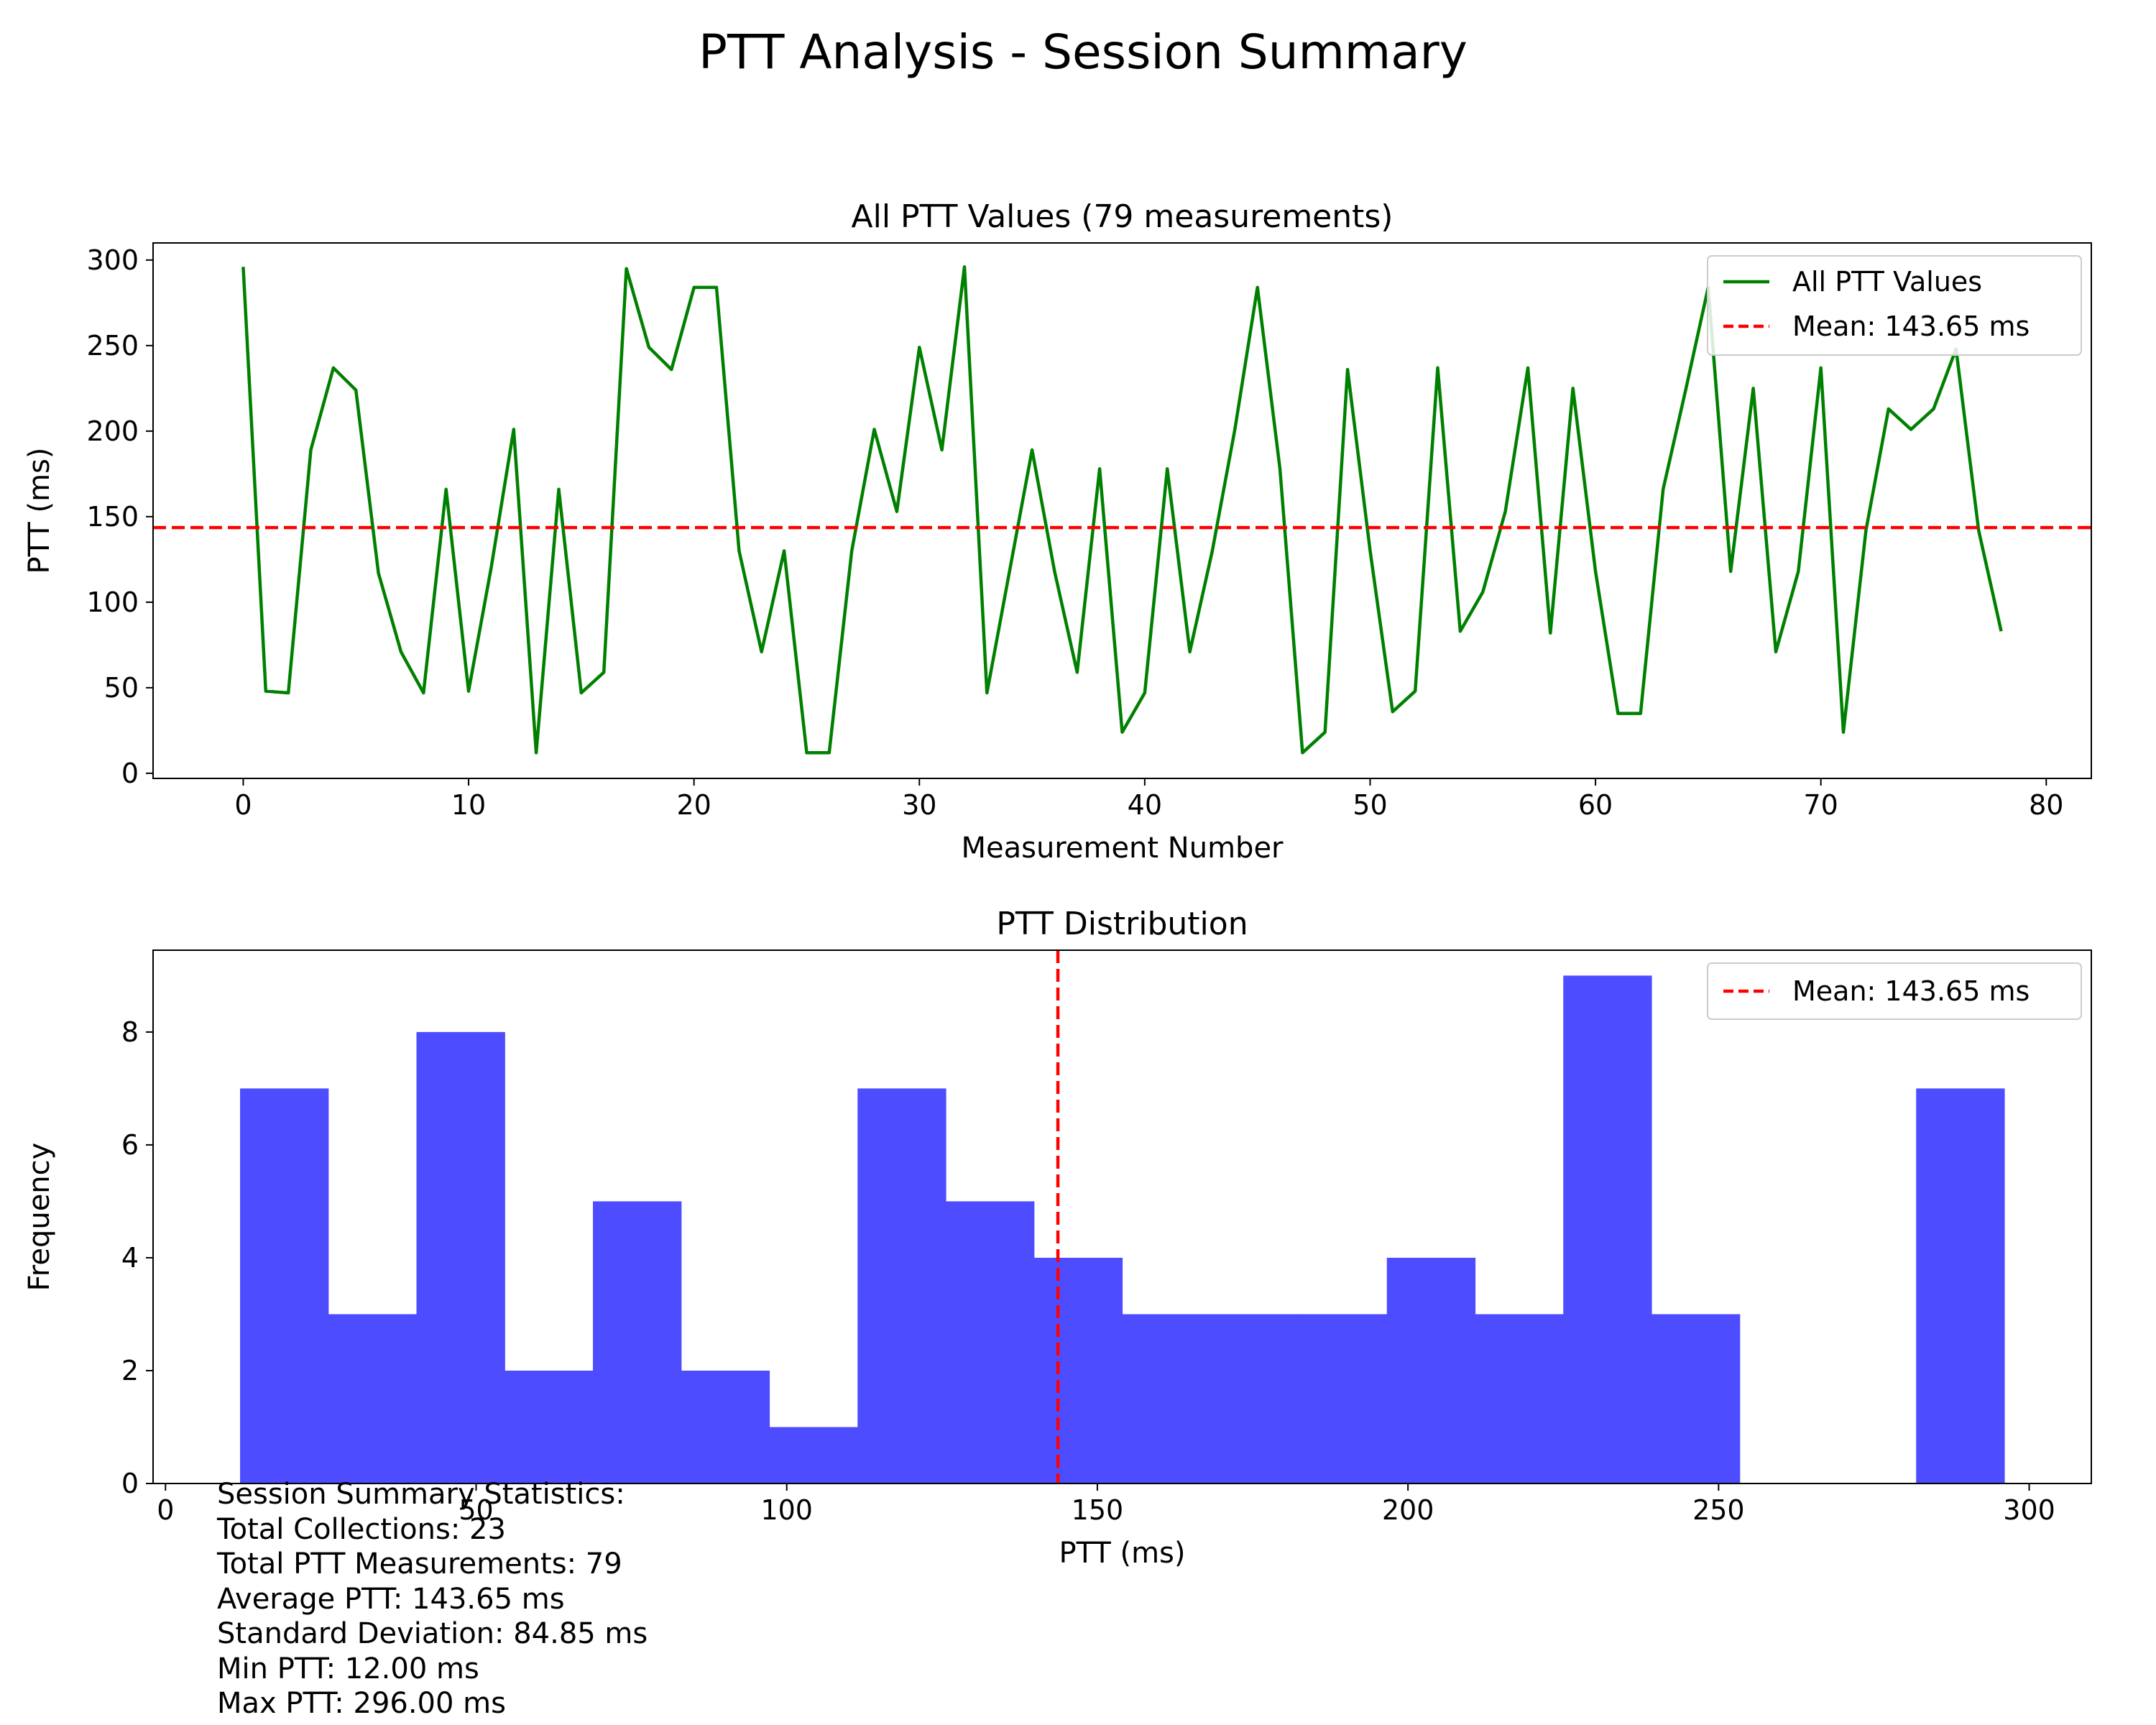 Image resolution: width=2156 pixels, height=1725 pixels. What do you see at coordinates (1122, 1553) in the screenshot?
I see `x-axis-label: PTT (ms)` at bounding box center [1122, 1553].